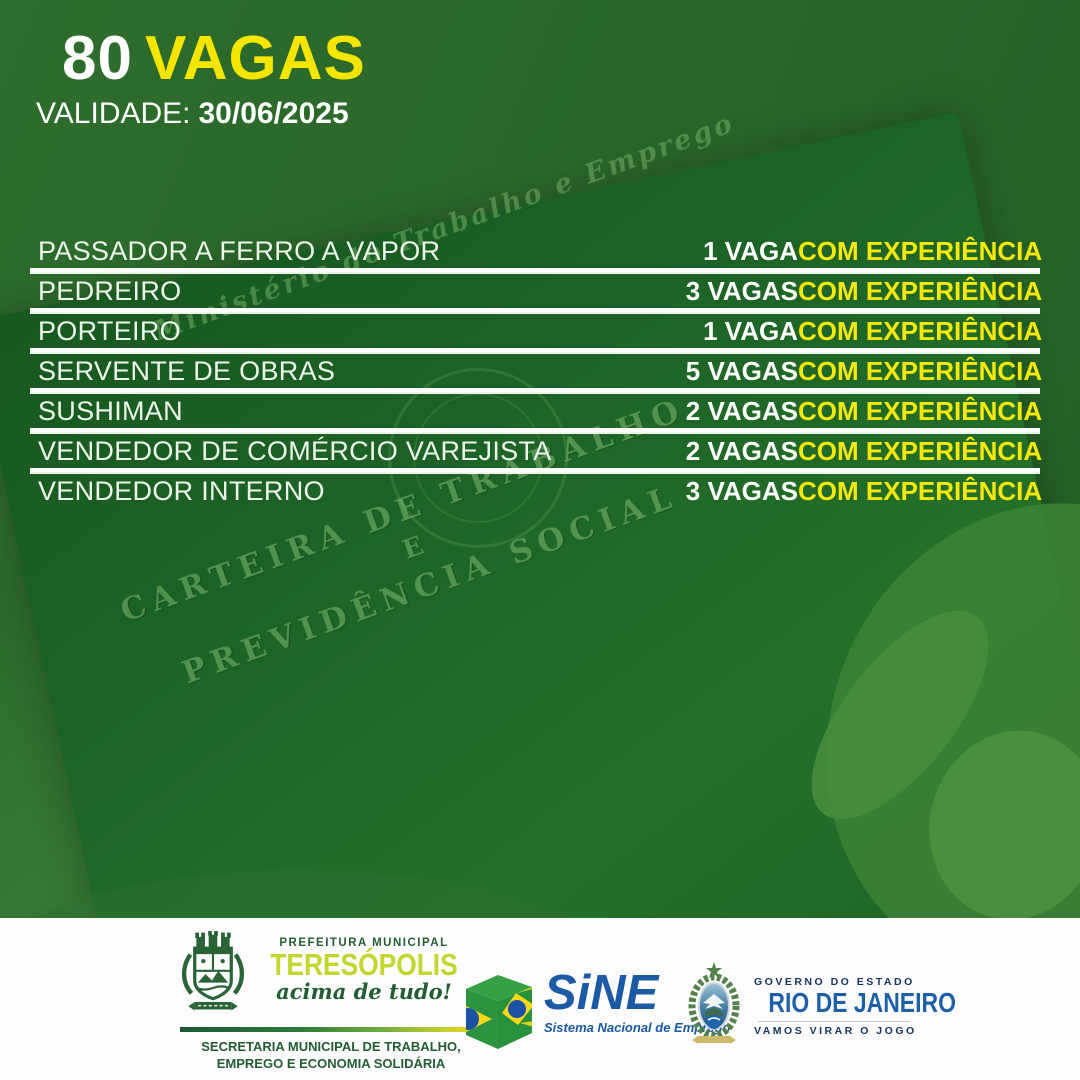 The width and height of the screenshot is (1080, 1080). What do you see at coordinates (540, 291) in the screenshot?
I see `job-row: PEDREIRO 3 VAGAS COM EXPERIÊNCIA` at bounding box center [540, 291].